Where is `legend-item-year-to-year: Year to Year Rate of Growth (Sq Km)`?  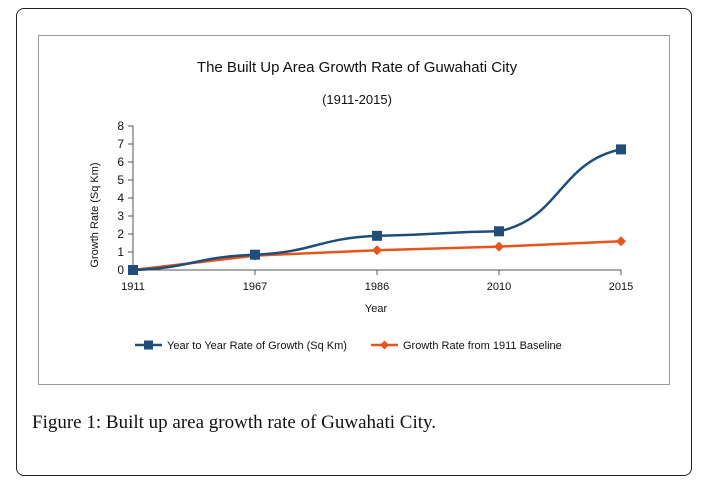 legend-item-year-to-year: Year to Year Rate of Growth (Sq Km) is located at coordinates (241, 346).